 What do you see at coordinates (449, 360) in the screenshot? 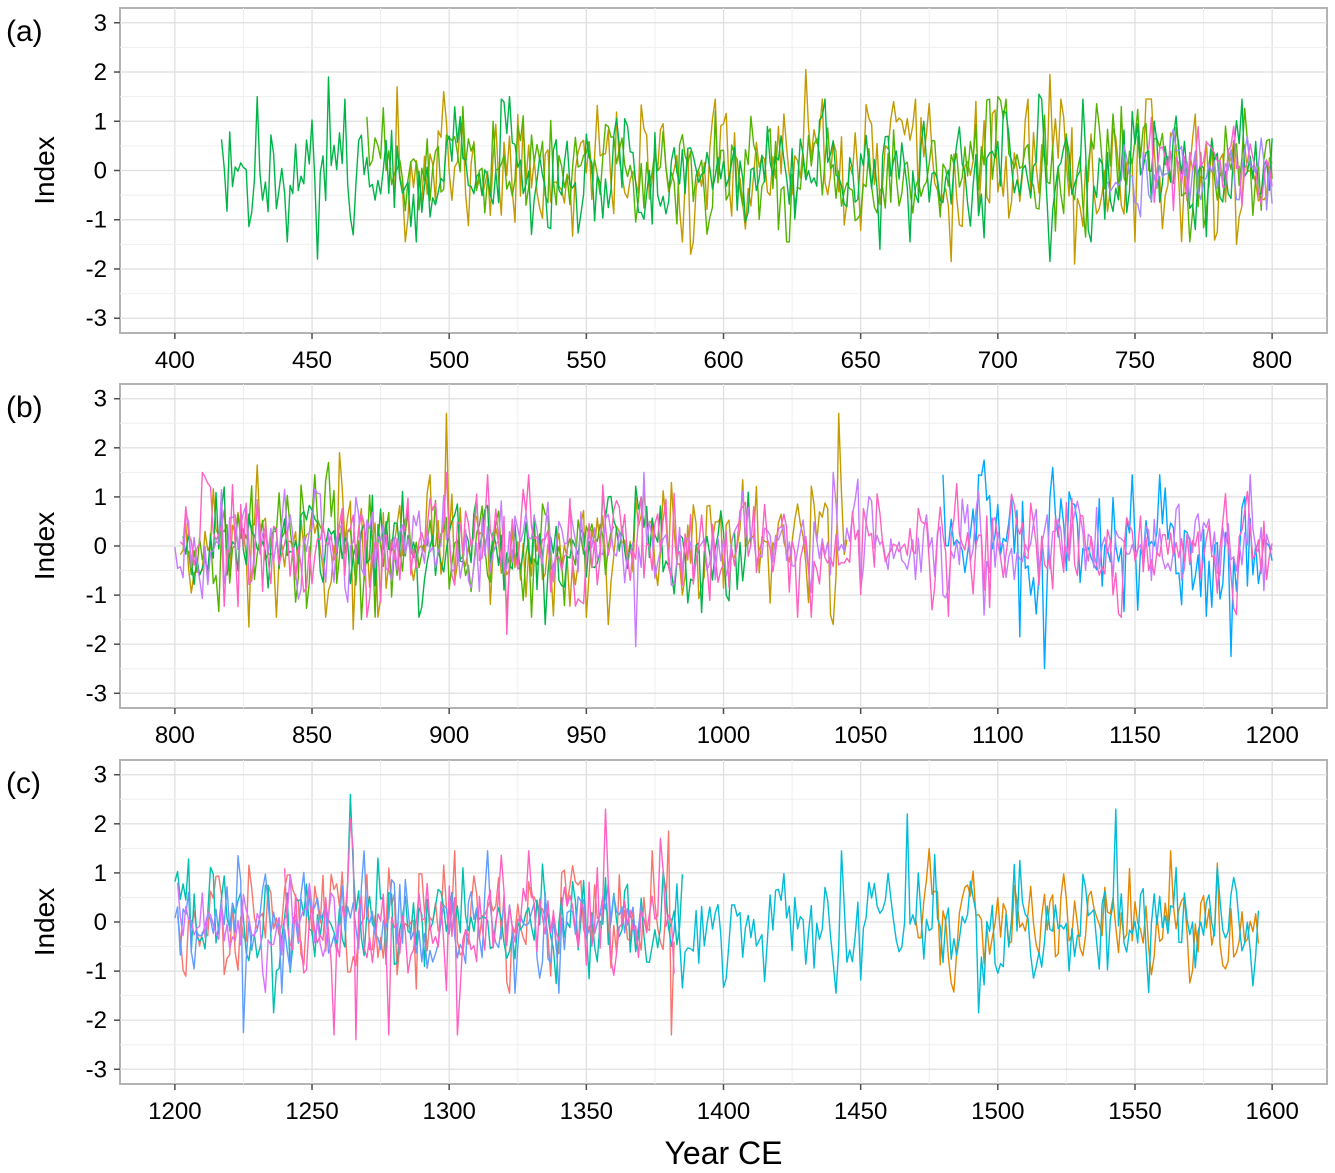
I see `x-tick-label: 500` at bounding box center [449, 360].